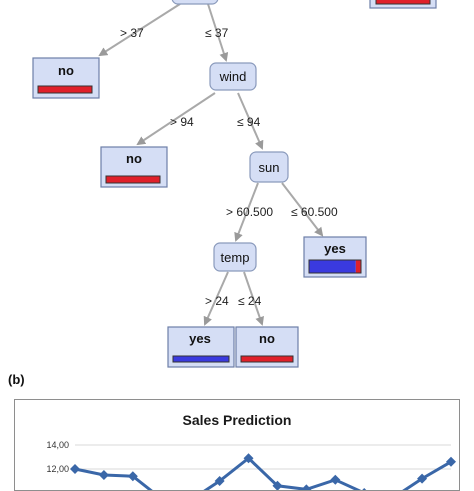 The height and width of the screenshot is (491, 474). I want to click on edge-label: ≤ 60.500, so click(314, 212).